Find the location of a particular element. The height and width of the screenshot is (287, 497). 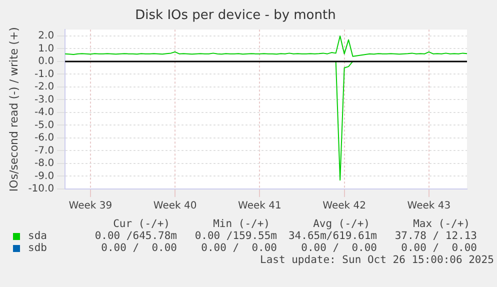

x-tick-label: Week 42 is located at coordinates (344, 206).